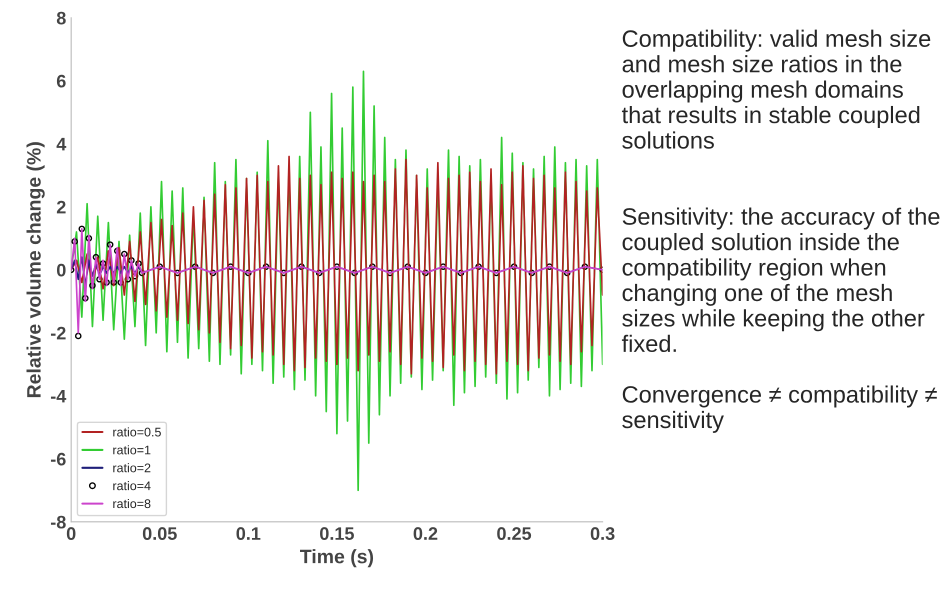 This screenshot has width=949, height=593. What do you see at coordinates (159, 533) in the screenshot?
I see `x-tick-label: 0.05` at bounding box center [159, 533].